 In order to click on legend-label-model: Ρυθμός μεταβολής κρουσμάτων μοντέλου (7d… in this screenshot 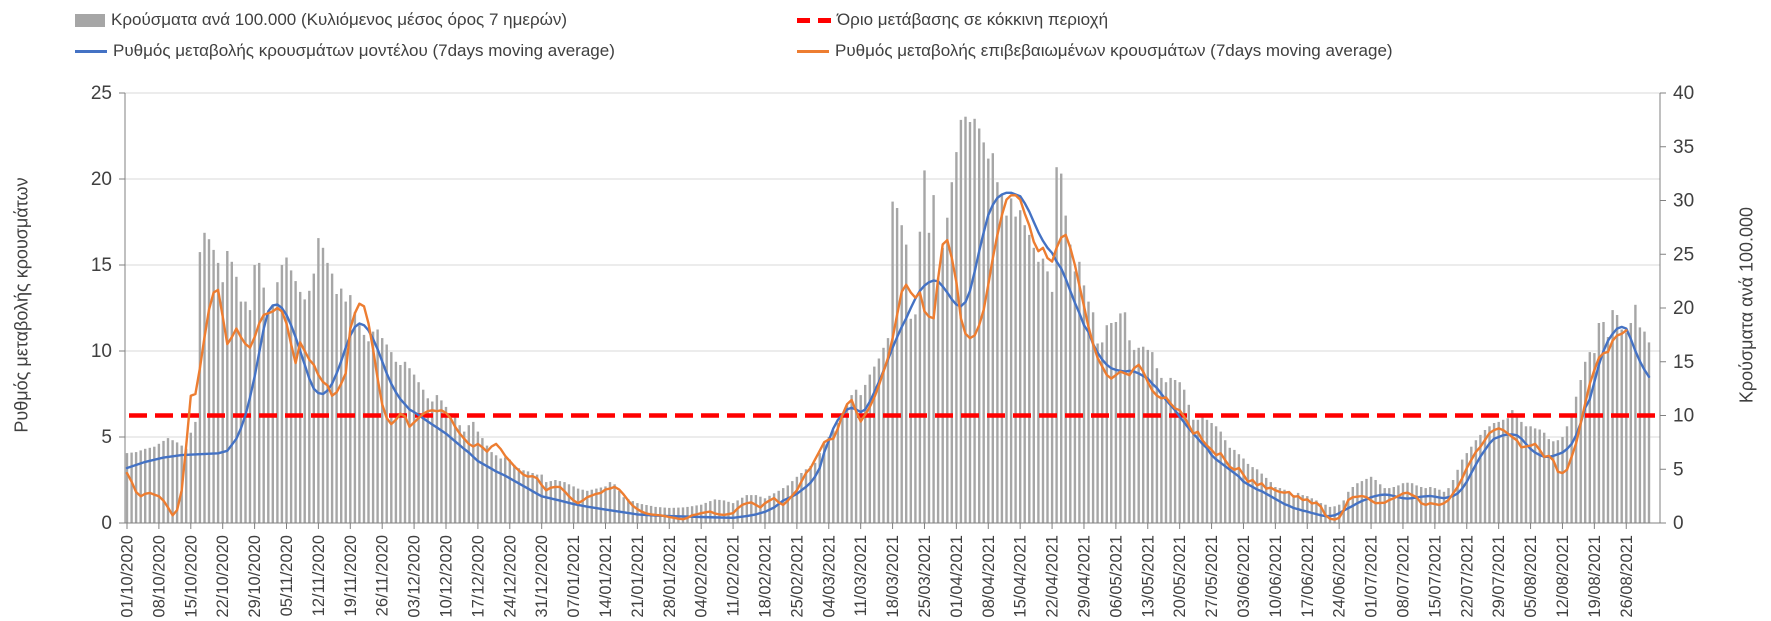, I will do `click(364, 50)`.